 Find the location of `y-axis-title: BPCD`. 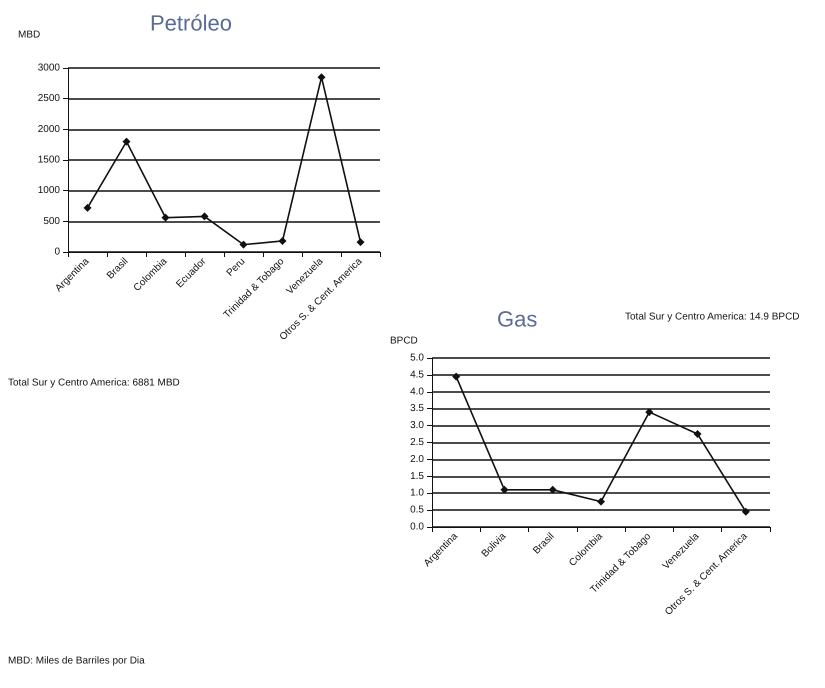

y-axis-title: BPCD is located at coordinates (404, 341).